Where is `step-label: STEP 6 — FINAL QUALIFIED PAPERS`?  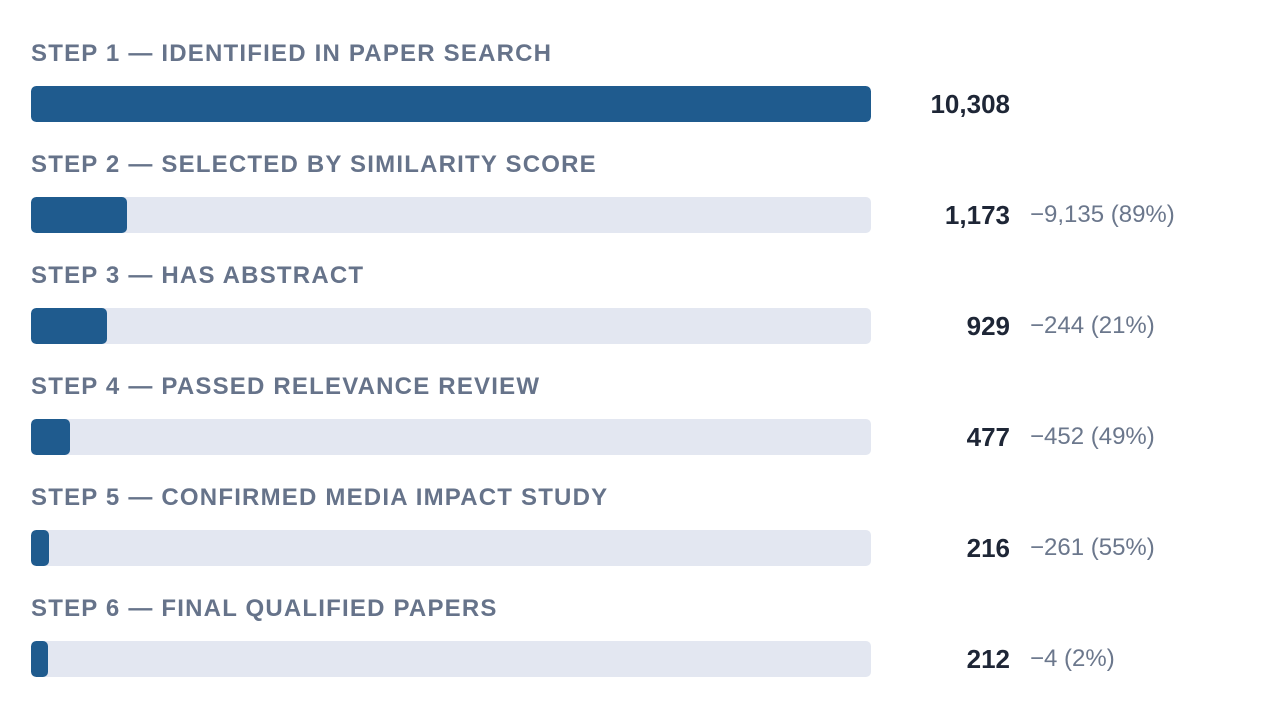 step-label: STEP 6 — FINAL QUALIFIED PAPERS is located at coordinates (264, 608).